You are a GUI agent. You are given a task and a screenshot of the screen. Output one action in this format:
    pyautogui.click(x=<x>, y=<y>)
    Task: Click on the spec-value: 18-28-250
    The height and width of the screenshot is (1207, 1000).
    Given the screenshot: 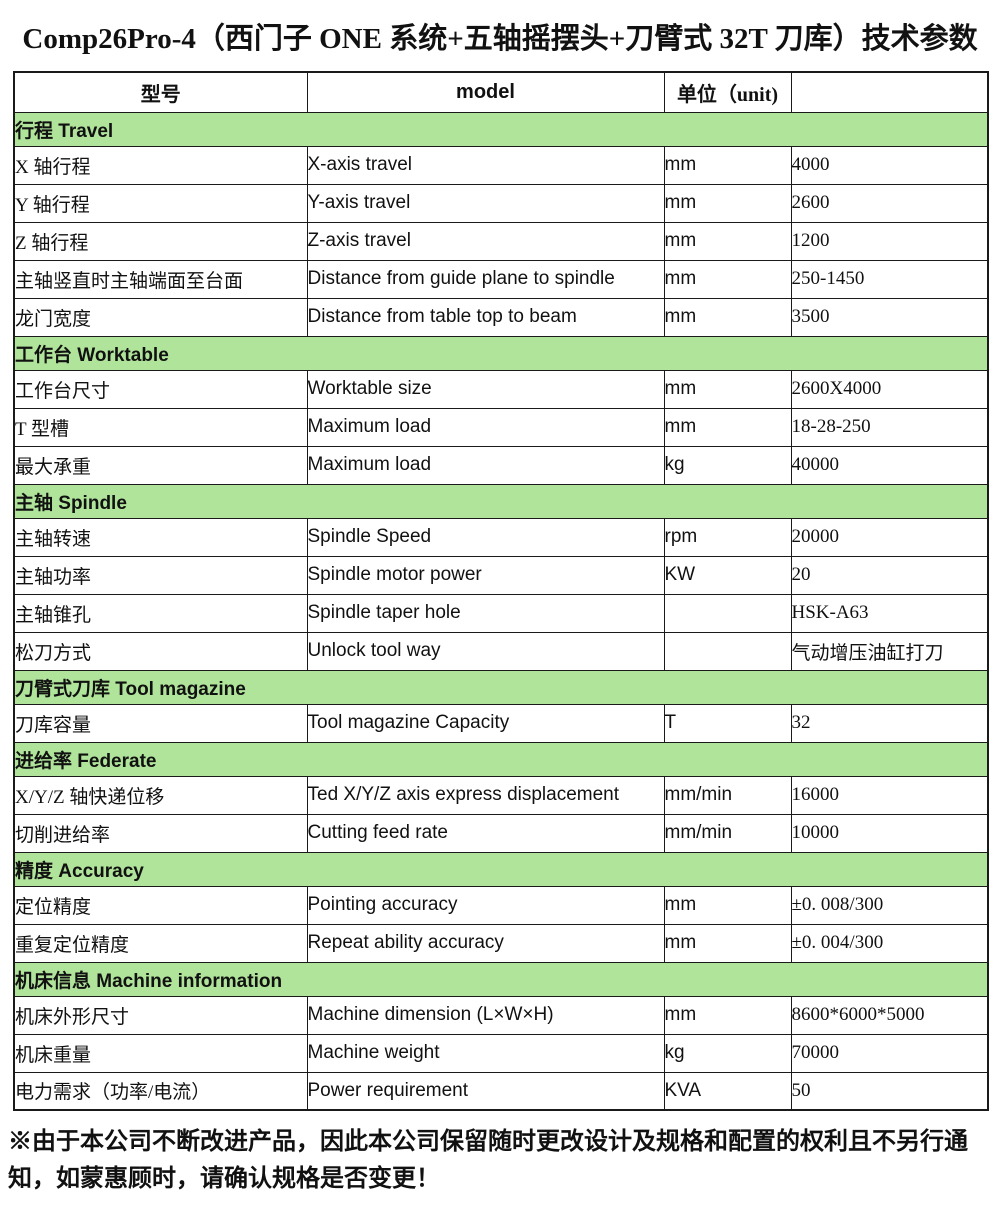 What is the action you would take?
    pyautogui.click(x=889, y=427)
    